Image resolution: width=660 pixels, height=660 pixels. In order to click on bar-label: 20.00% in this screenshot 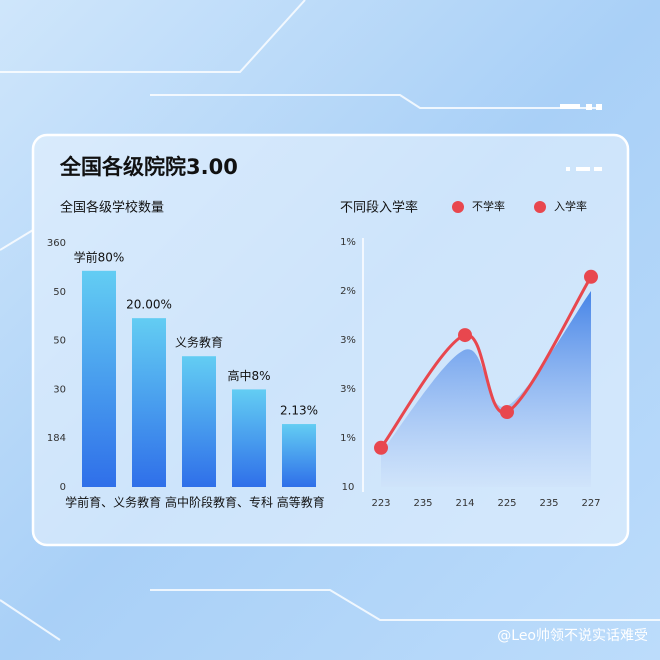, I will do `click(149, 305)`.